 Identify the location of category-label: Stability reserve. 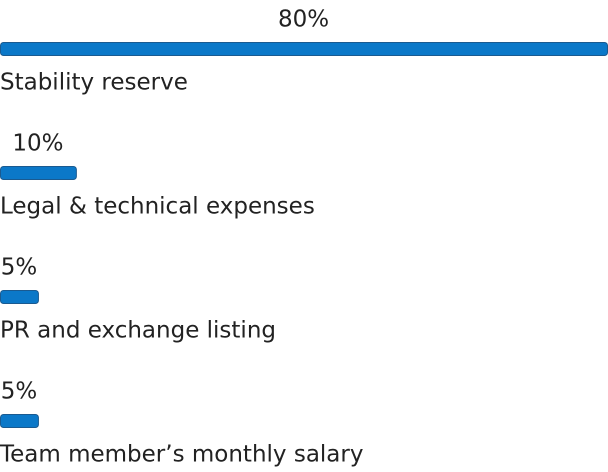
(94, 83).